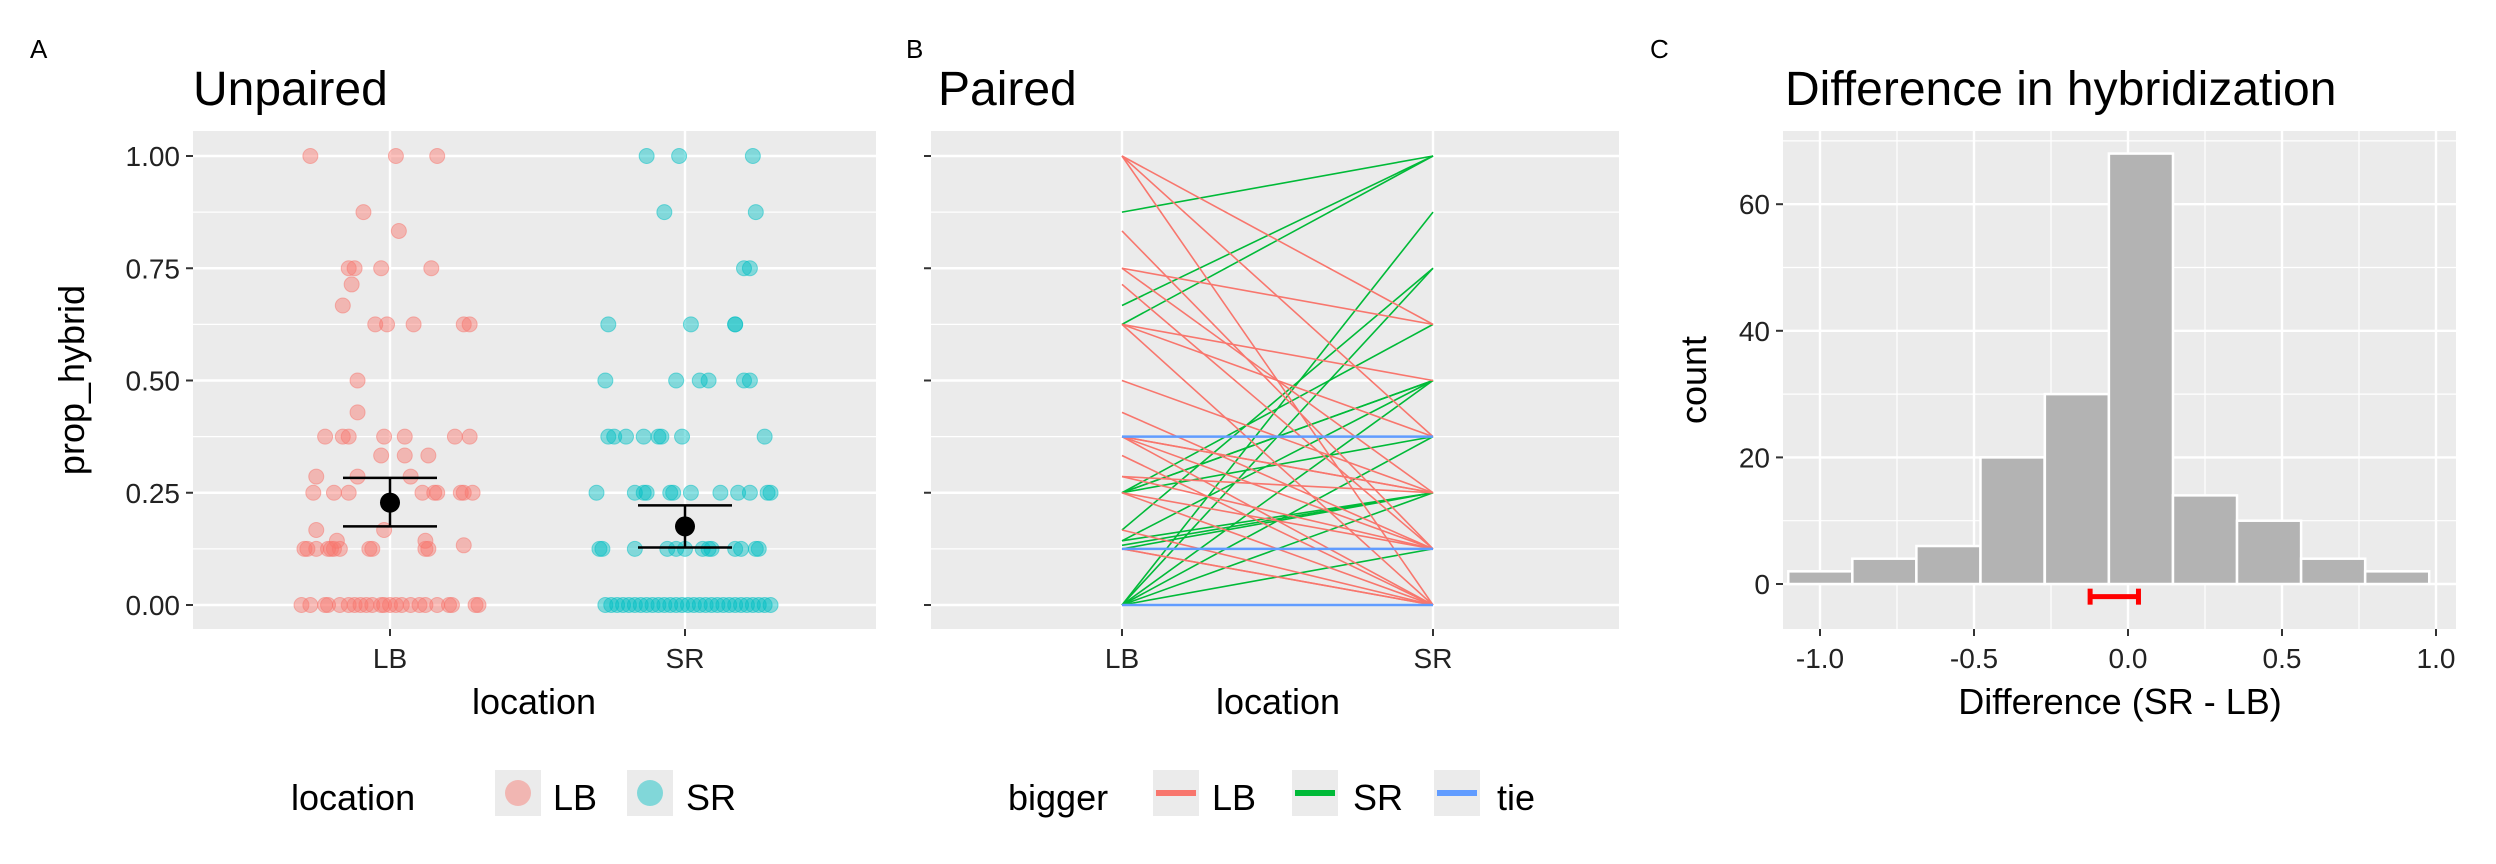  Describe the element at coordinates (390, 502) in the screenshot. I see `mean-point` at that location.